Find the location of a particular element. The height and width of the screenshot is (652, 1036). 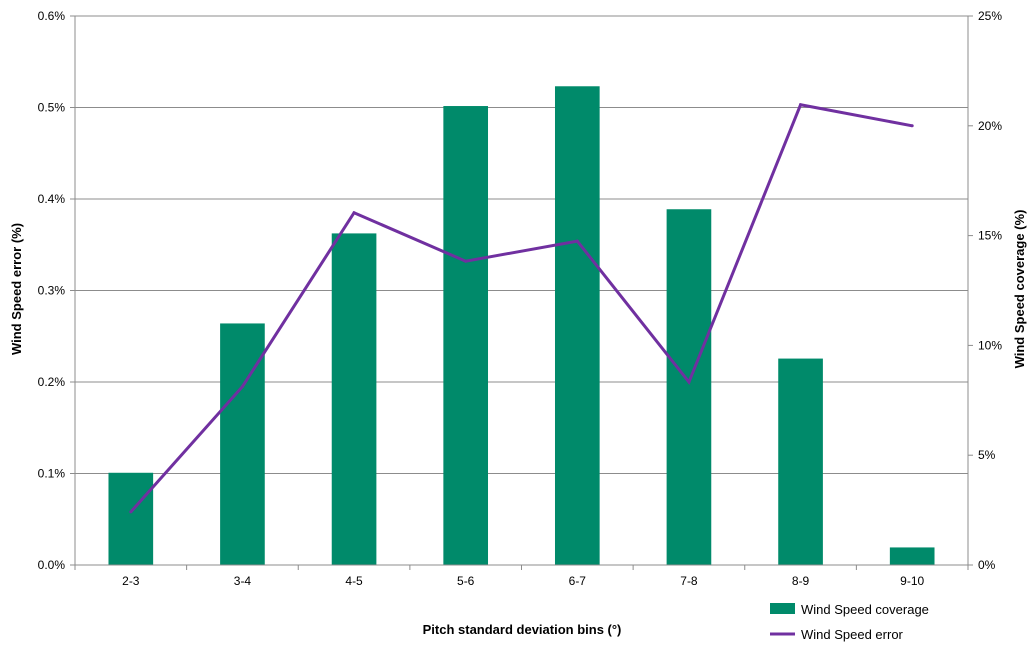

y-tick-label: 0.4% is located at coordinates (52, 199).